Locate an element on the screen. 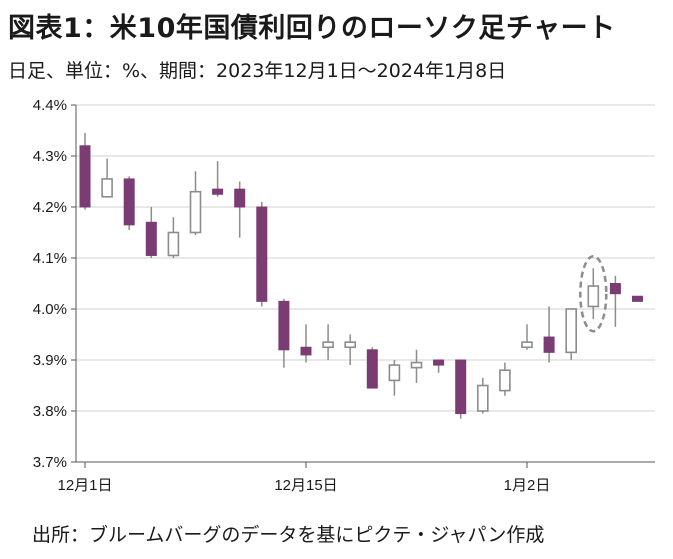 This screenshot has width=673, height=559. chart-title: 図表1：米10年国債利回りのローソク足チャート is located at coordinates (312, 28).